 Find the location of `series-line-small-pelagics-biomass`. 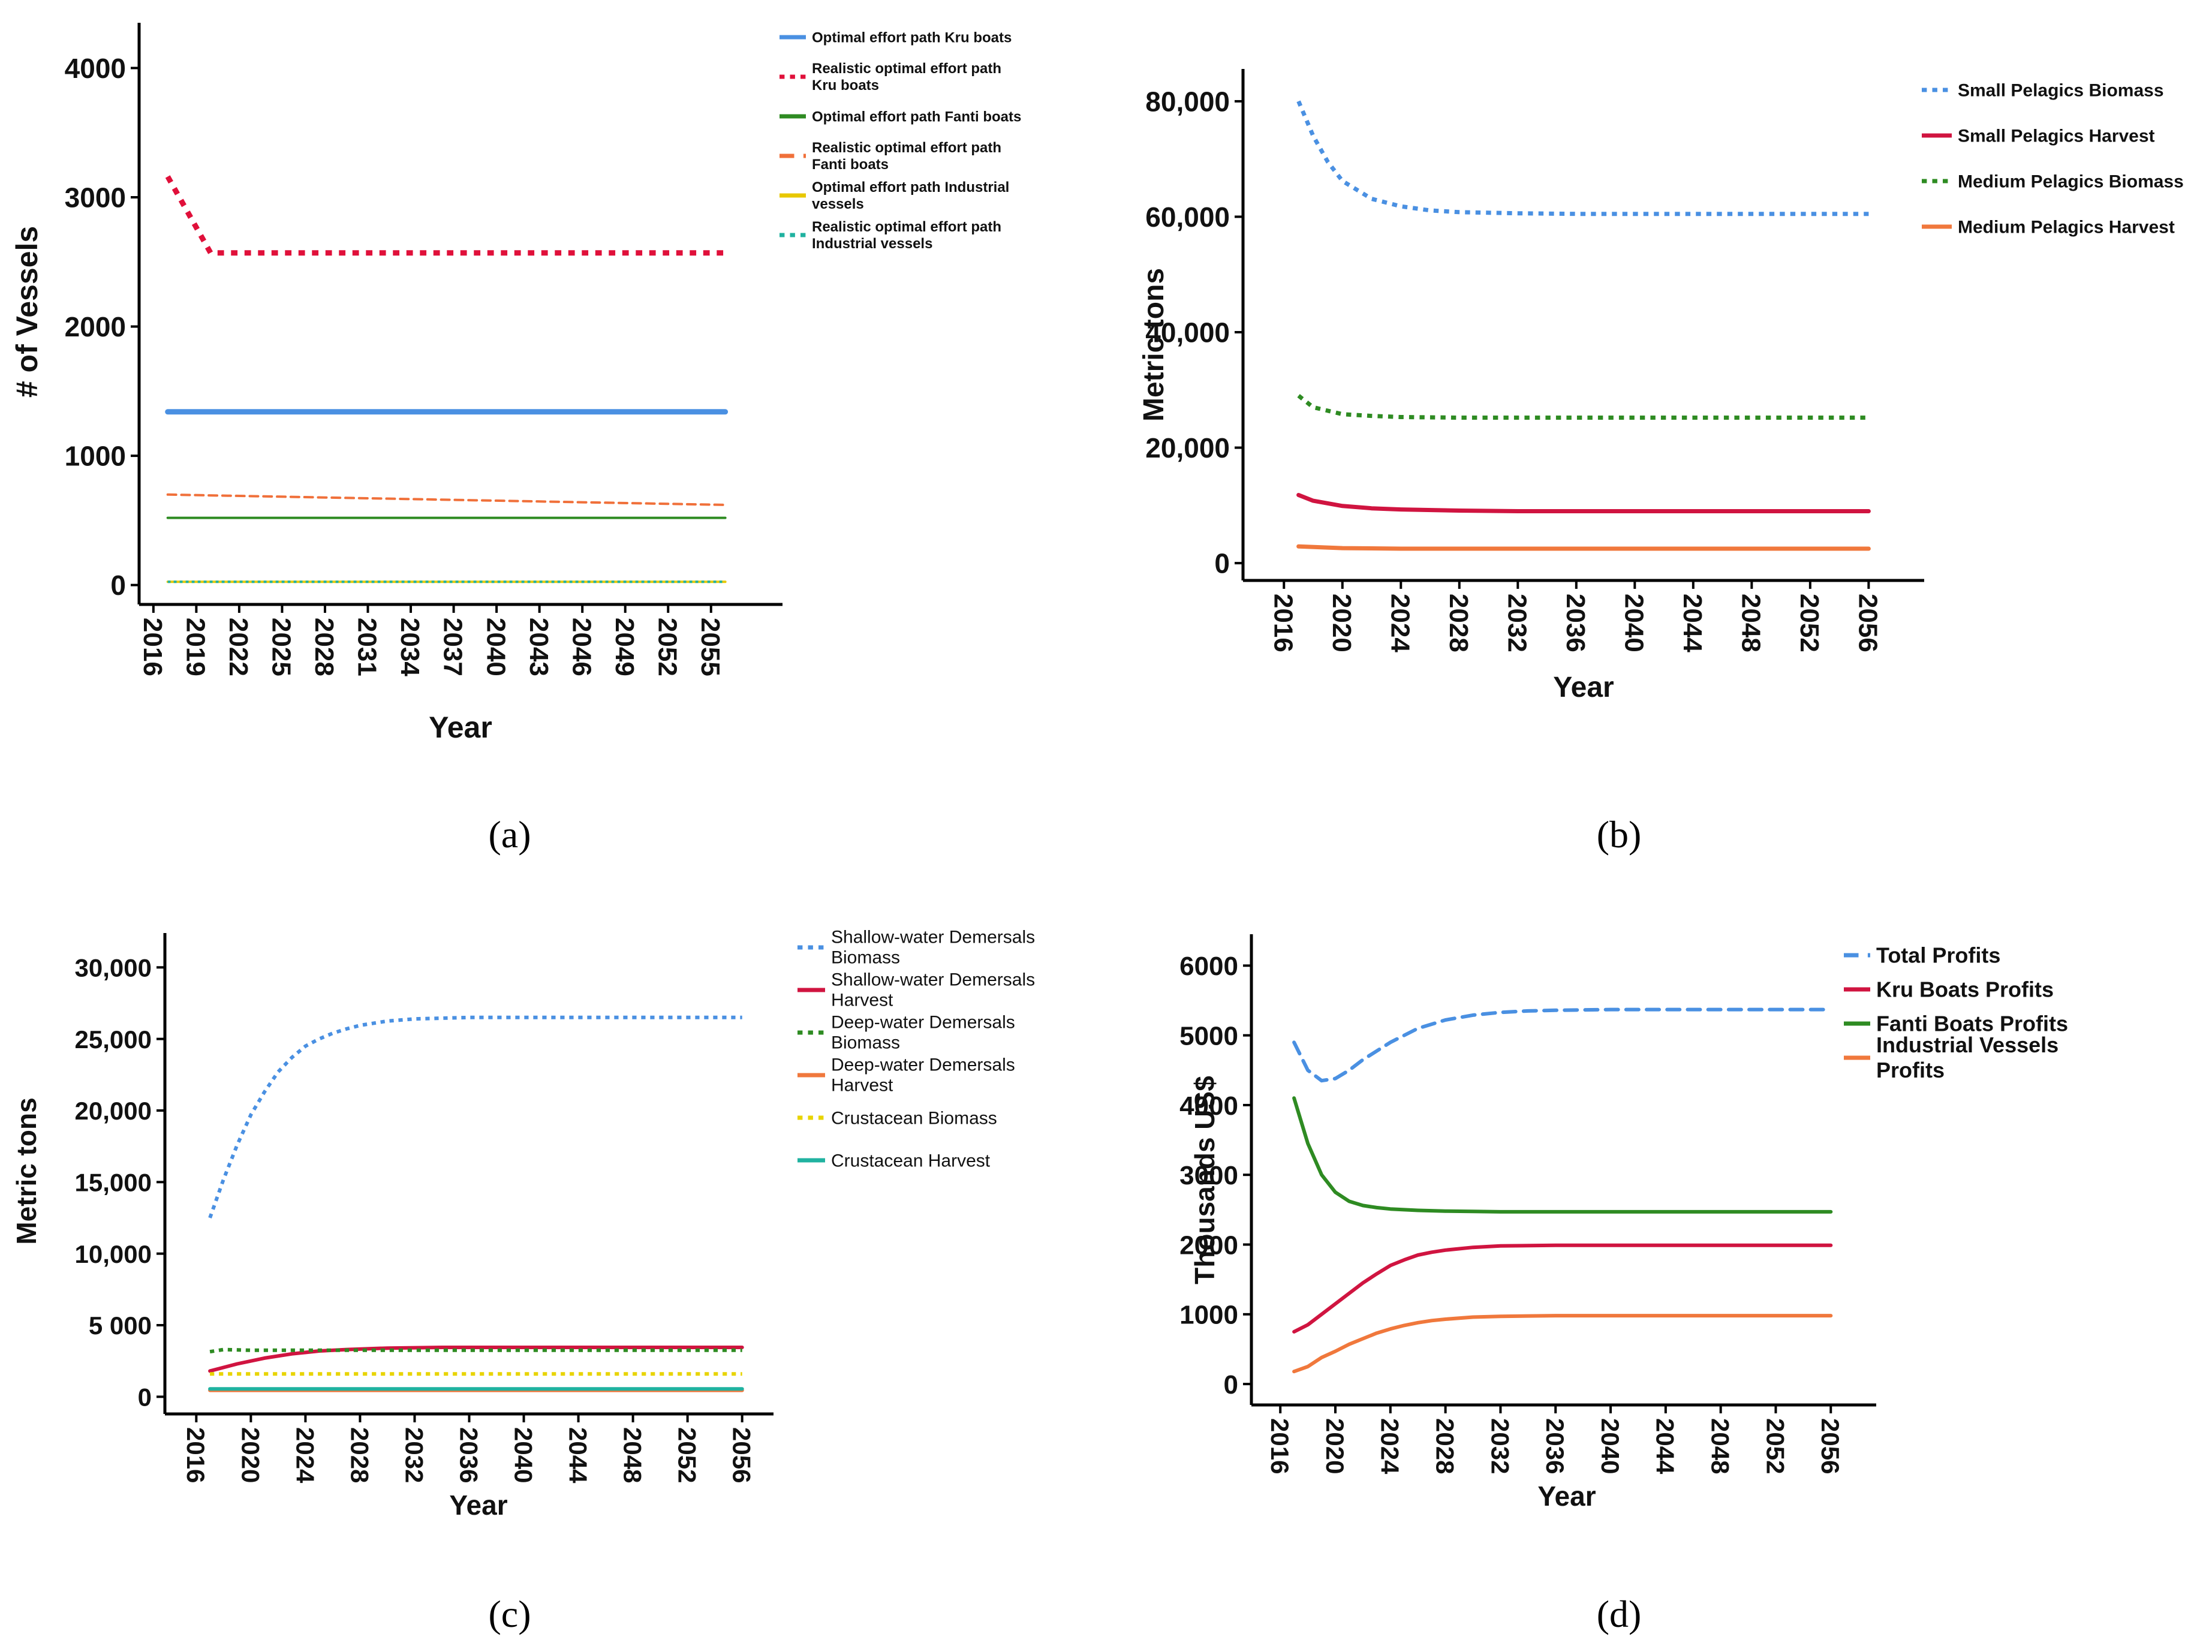

series-line-small-pelagics-biomass is located at coordinates (1582, 158).